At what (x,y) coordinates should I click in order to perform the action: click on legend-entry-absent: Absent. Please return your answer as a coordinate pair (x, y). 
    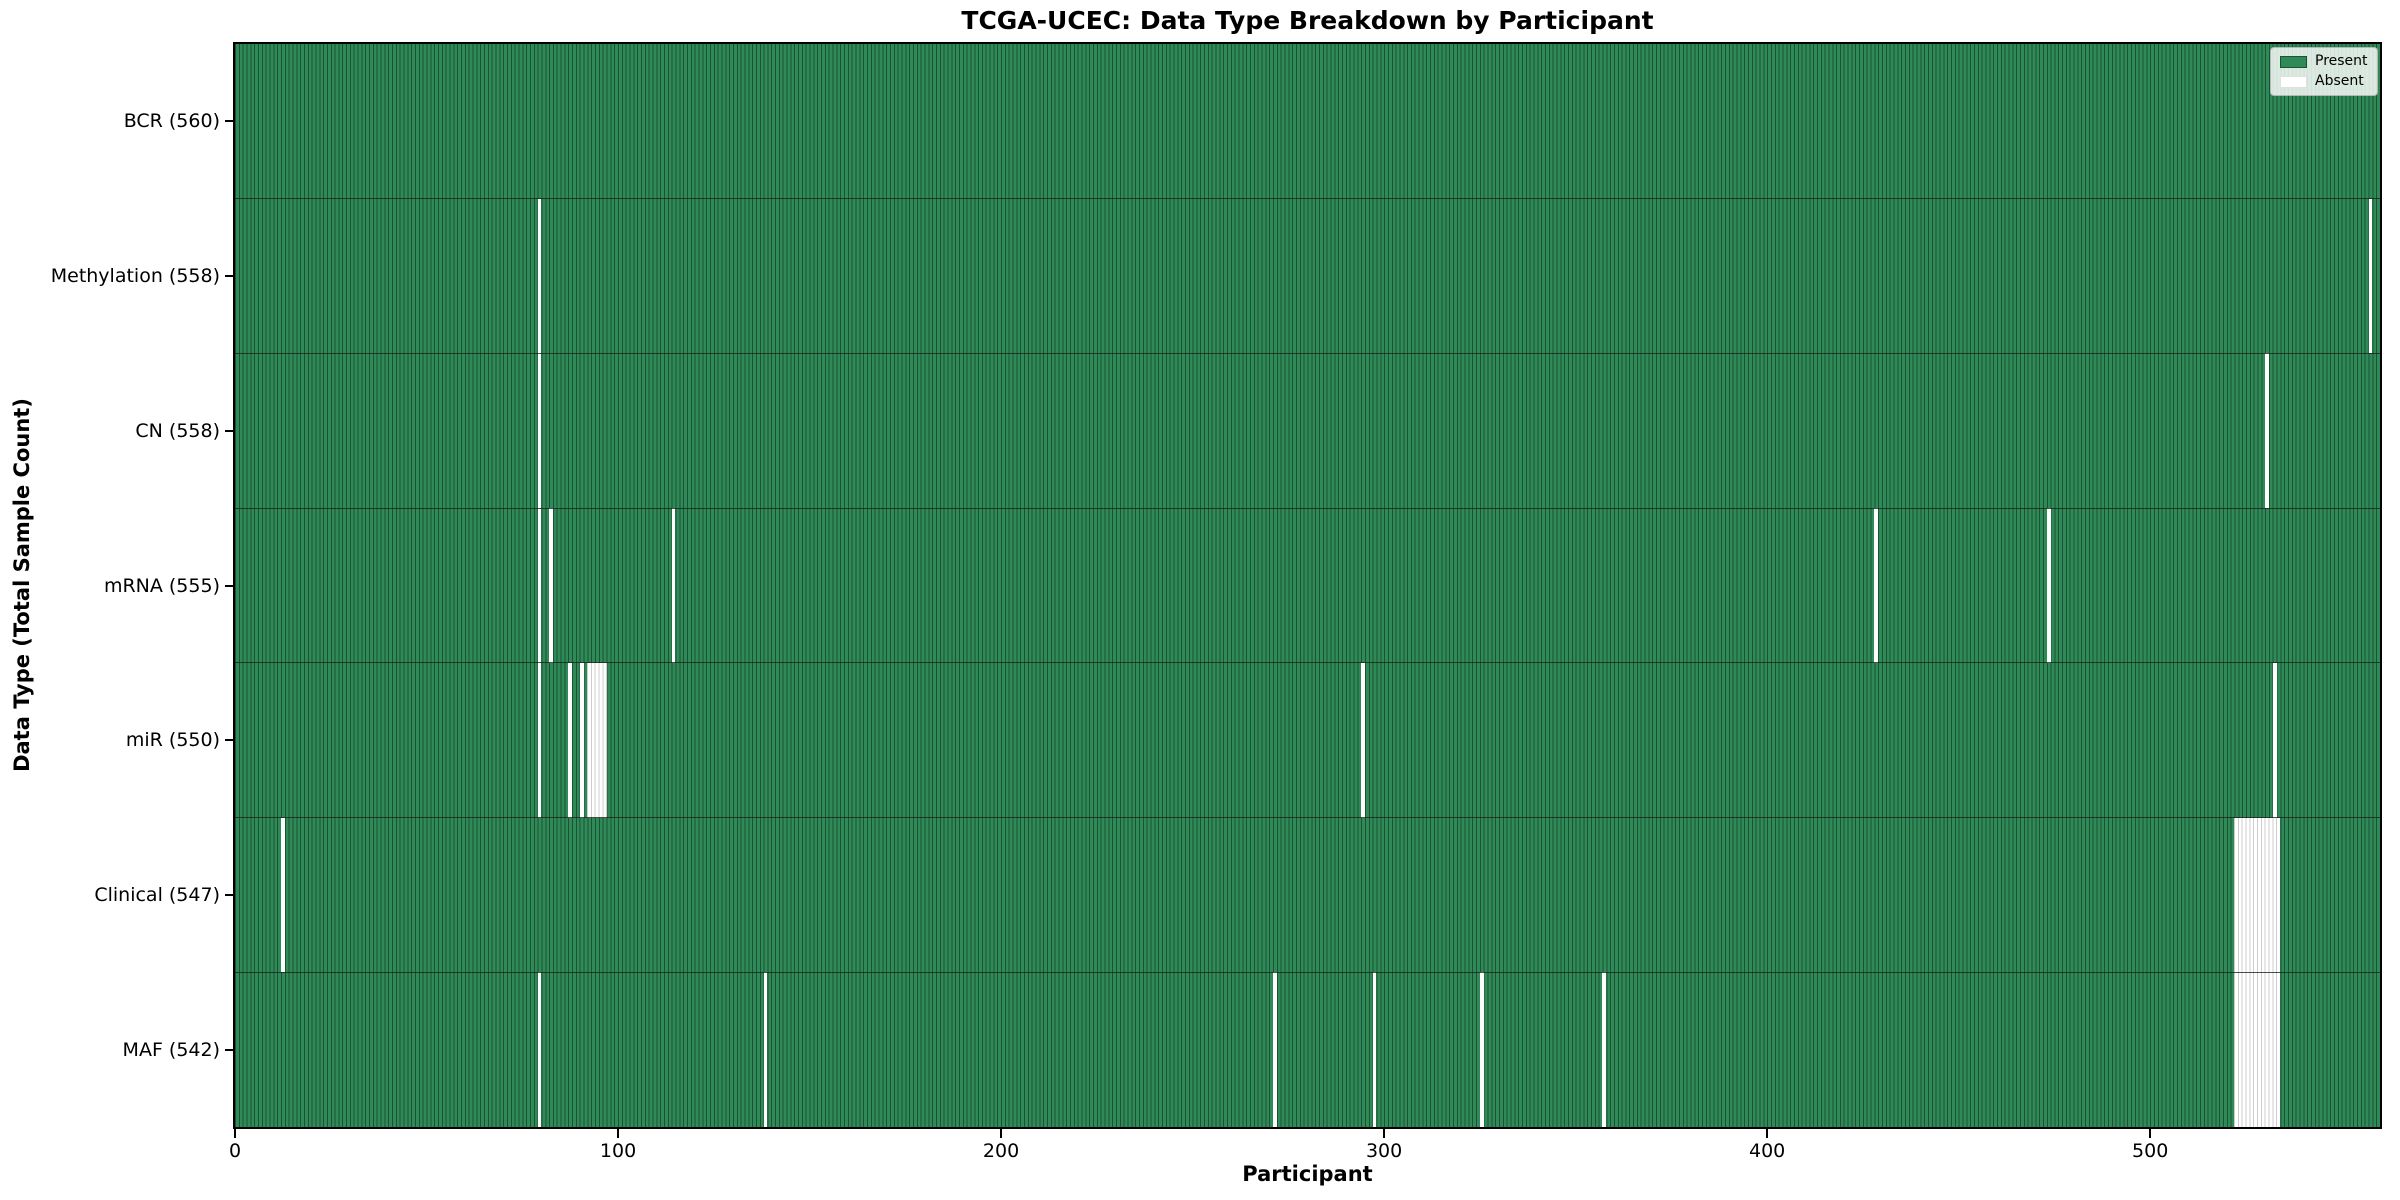
    Looking at the image, I should click on (2324, 81).